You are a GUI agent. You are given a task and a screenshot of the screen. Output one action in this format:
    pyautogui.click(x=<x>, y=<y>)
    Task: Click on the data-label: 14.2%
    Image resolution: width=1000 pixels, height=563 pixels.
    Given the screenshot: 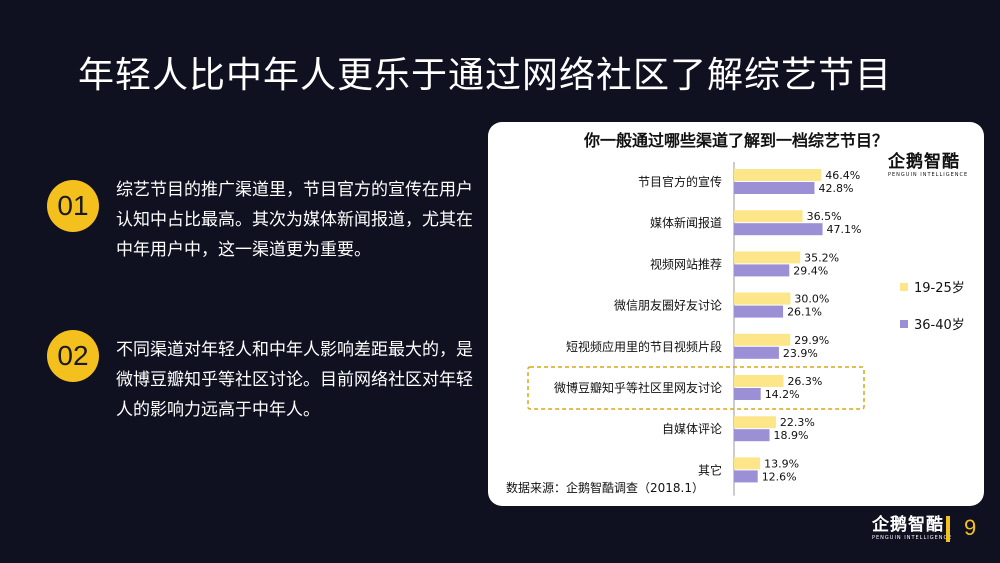 What is the action you would take?
    pyautogui.click(x=782, y=394)
    